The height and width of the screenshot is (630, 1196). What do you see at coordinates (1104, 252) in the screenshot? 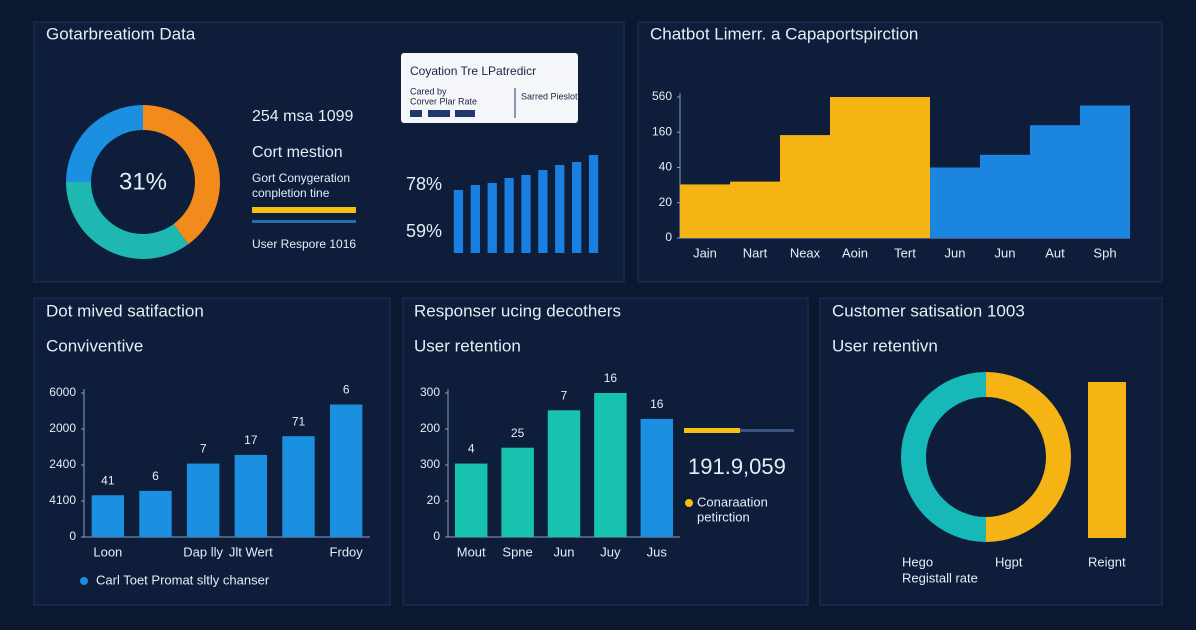
I see `x-tick-label: Sph` at bounding box center [1104, 252].